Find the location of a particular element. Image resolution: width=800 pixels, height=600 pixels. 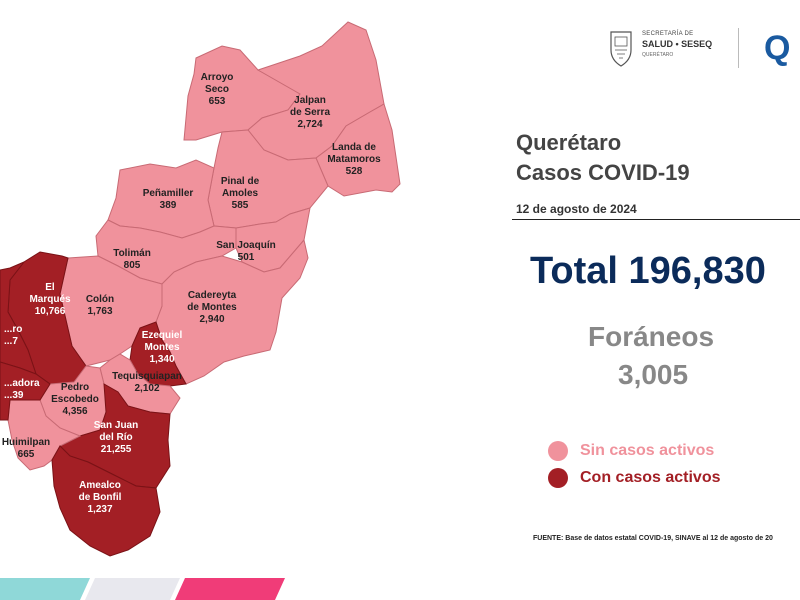

title-subject: Casos COVID-19 is located at coordinates (603, 172).